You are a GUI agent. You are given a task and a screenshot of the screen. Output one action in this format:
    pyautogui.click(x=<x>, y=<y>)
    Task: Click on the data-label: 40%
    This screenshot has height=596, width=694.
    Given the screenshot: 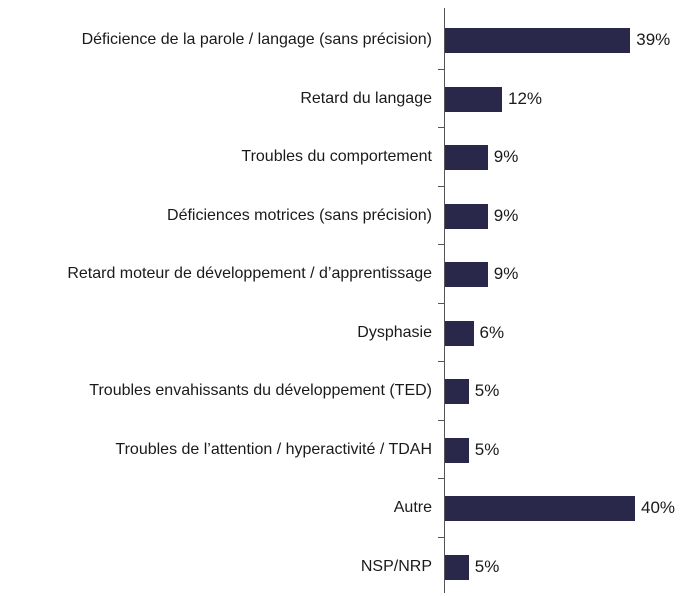 What is the action you would take?
    pyautogui.click(x=658, y=507)
    